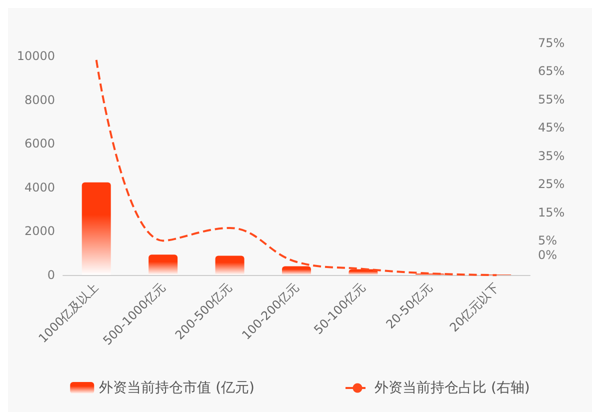  I want to click on y2-tick-label: 65%, so click(551, 71).